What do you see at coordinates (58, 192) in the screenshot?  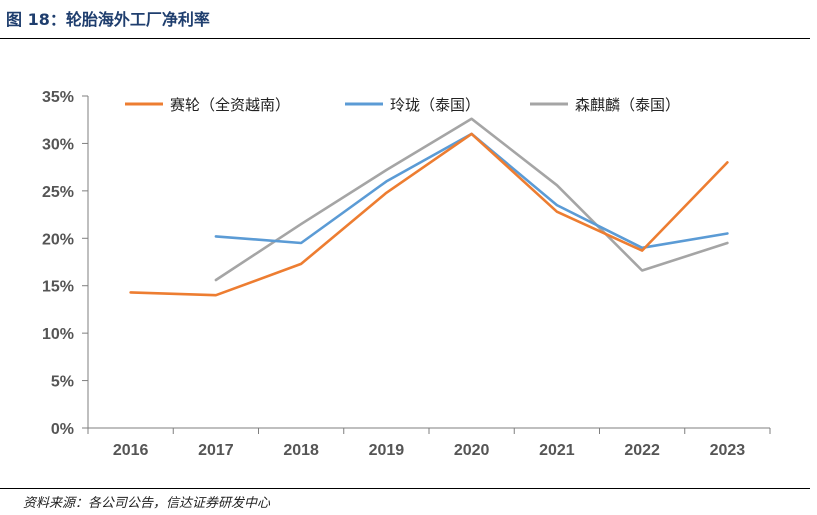 I see `y-tick-label: 25%` at bounding box center [58, 192].